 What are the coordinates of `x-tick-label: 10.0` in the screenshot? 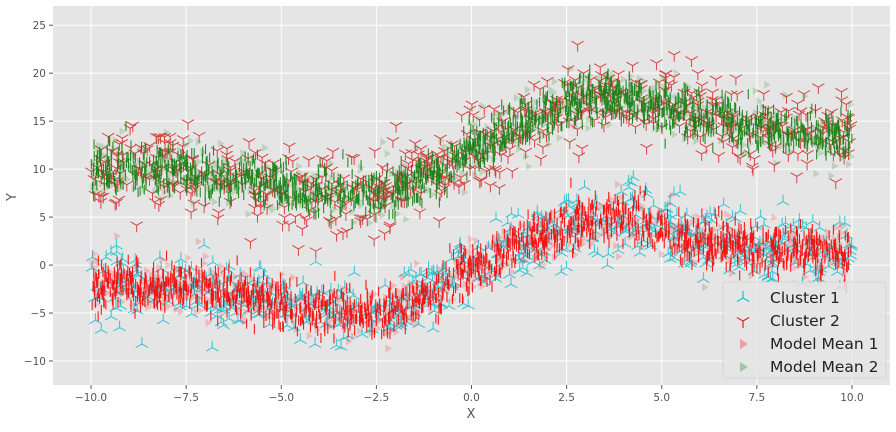 It's located at (851, 398).